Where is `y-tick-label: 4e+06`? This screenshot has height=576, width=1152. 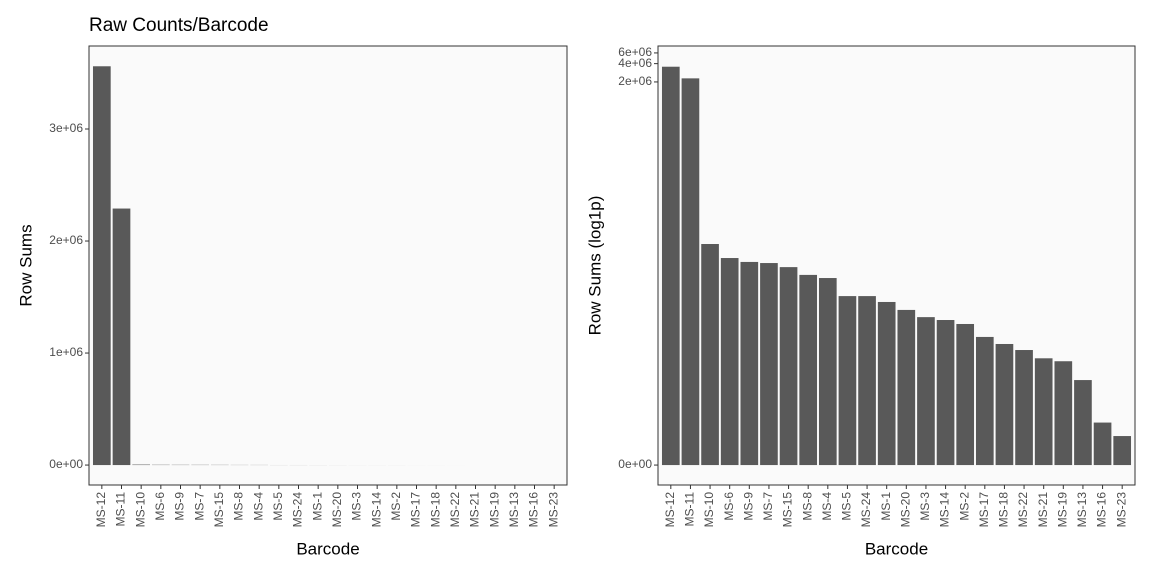 y-tick-label: 4e+06 is located at coordinates (635, 63).